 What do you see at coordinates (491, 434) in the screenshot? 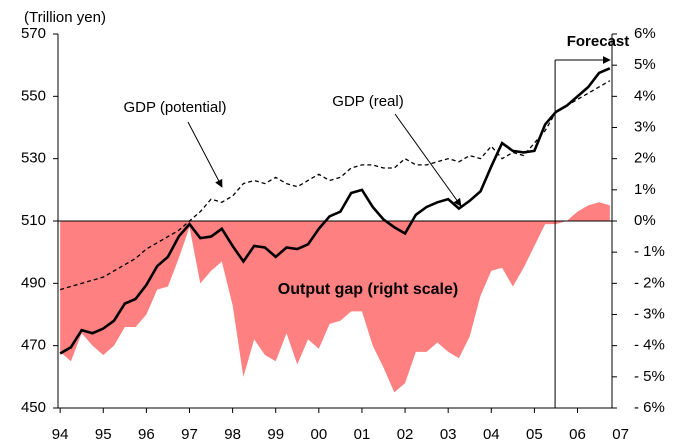
I see `x-tick-label: 04` at bounding box center [491, 434].